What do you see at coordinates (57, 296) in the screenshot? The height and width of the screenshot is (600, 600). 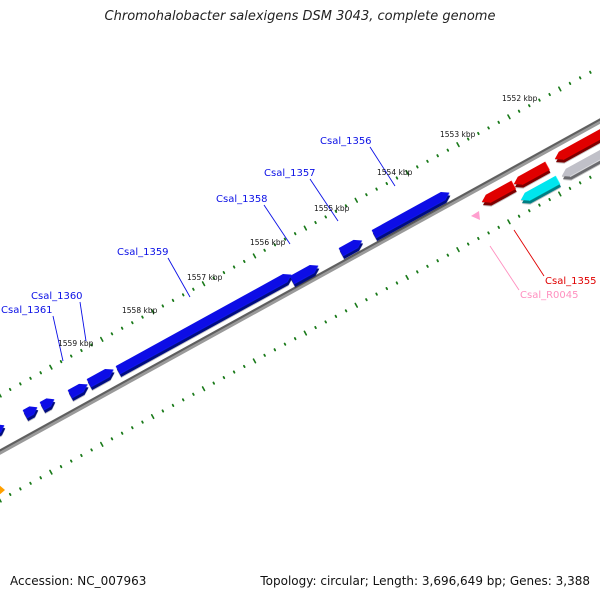 I see `gene-label-csal-1360: Csal_1360` at bounding box center [57, 296].